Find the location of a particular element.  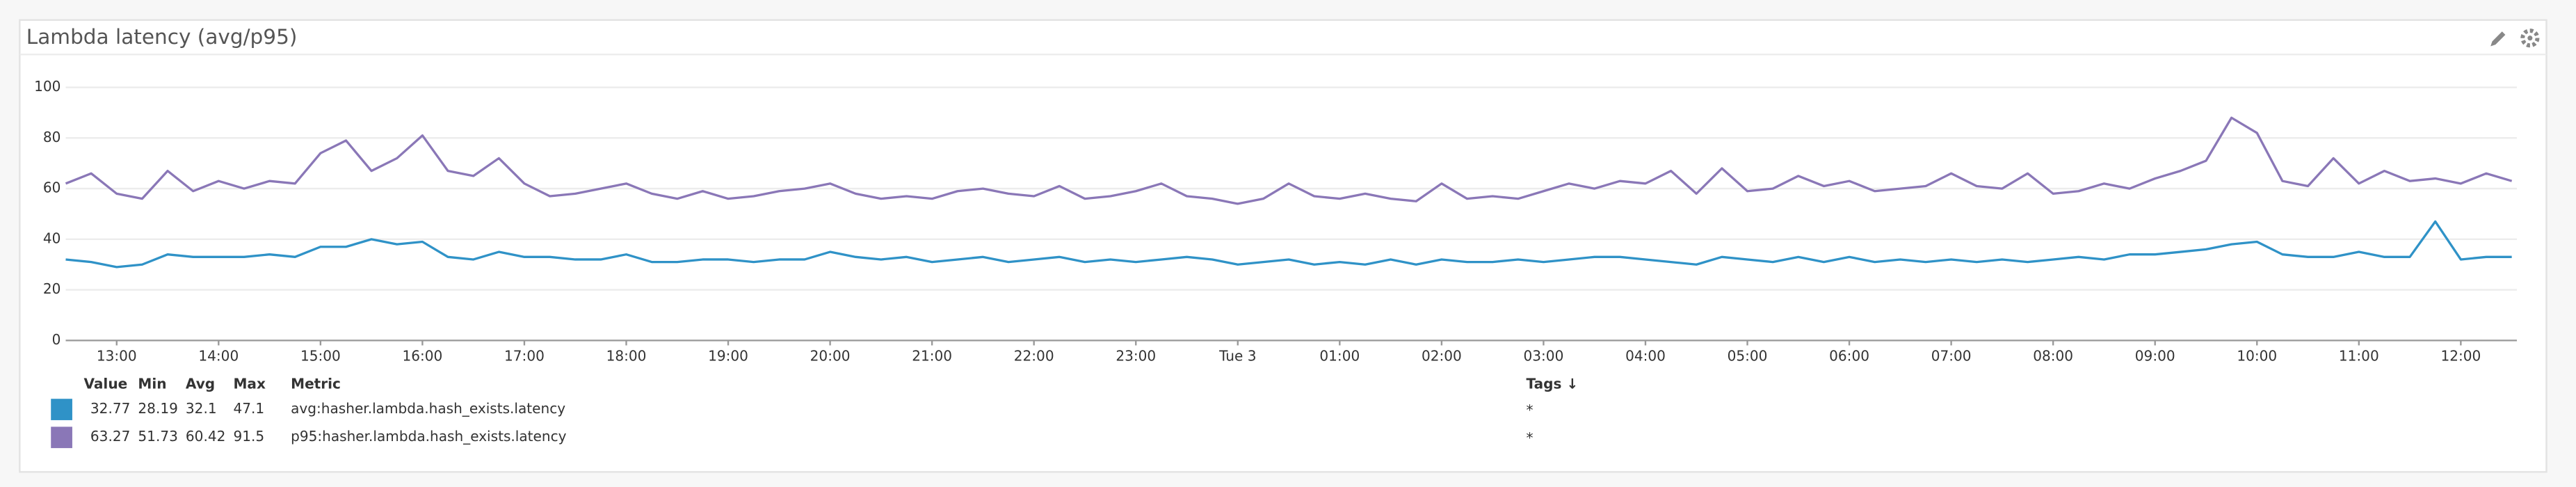

x-tick-label: 17:00 is located at coordinates (524, 355).